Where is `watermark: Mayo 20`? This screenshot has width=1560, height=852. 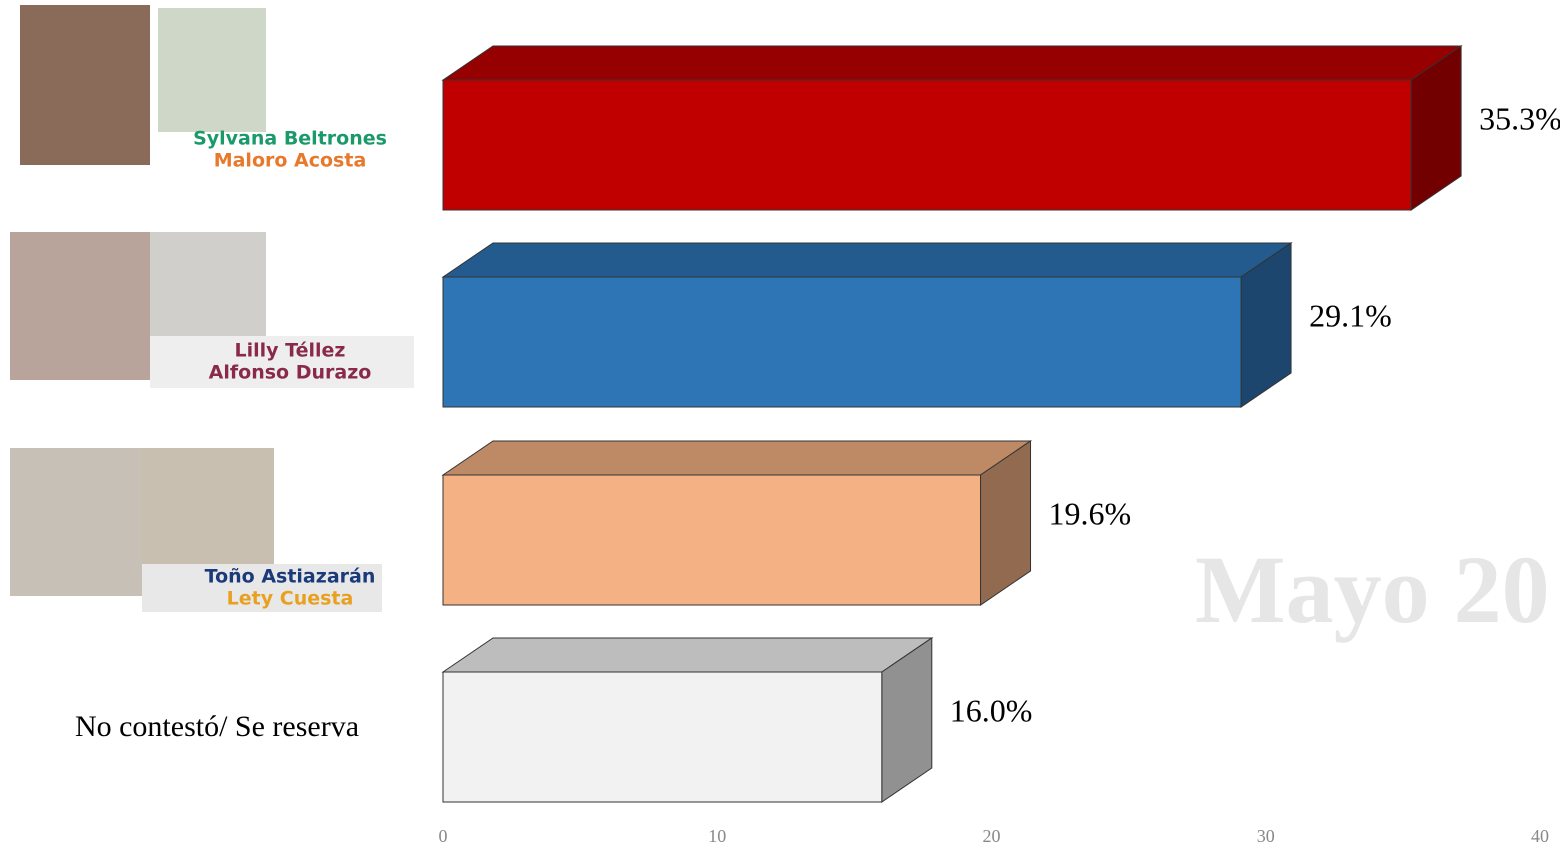
watermark: Mayo 20 is located at coordinates (1372, 589).